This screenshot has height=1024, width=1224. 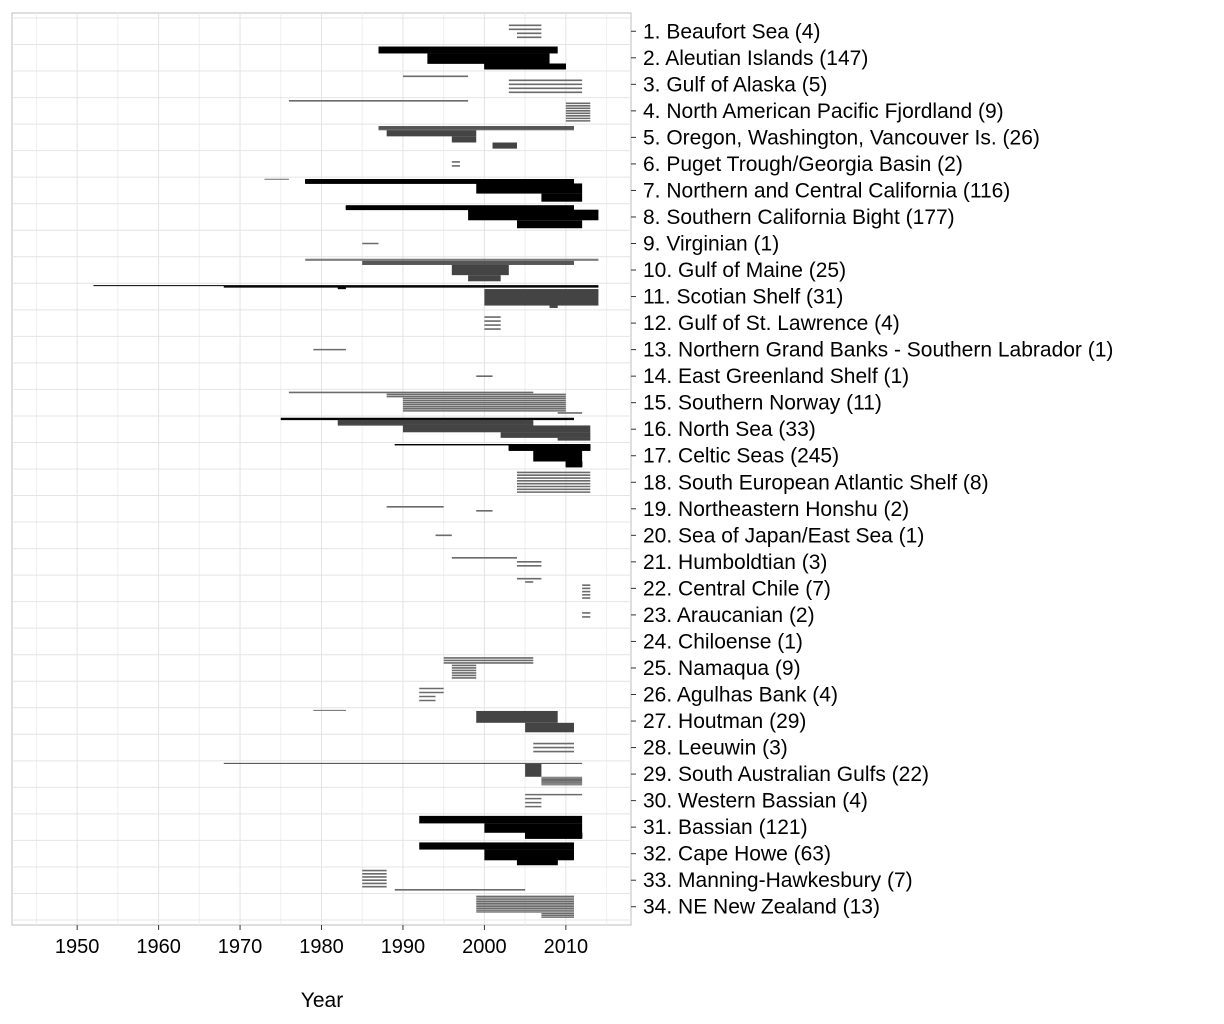 What do you see at coordinates (761, 907) in the screenshot?
I see `row-label: 34. NE New Zealand (13)` at bounding box center [761, 907].